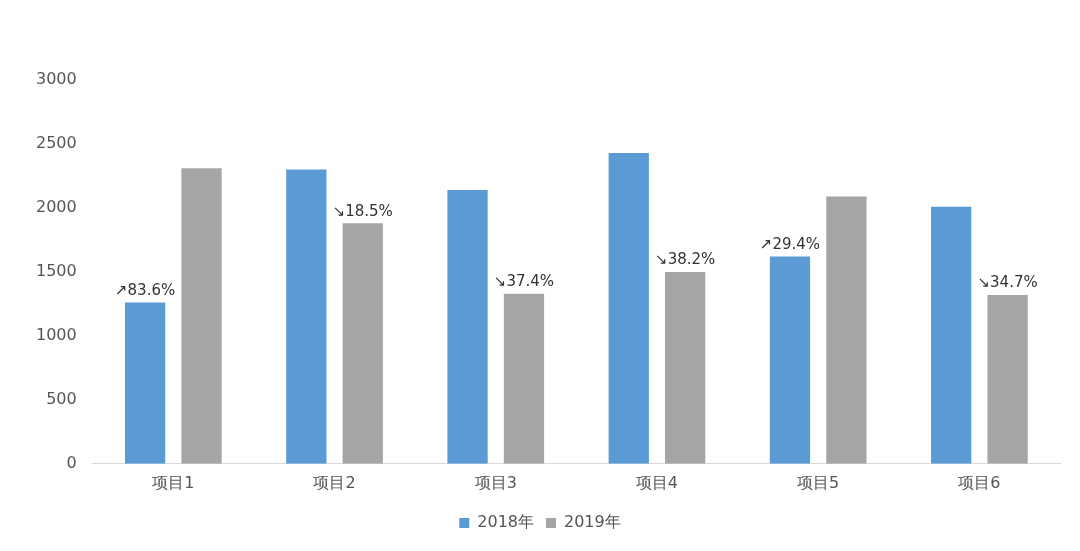 The height and width of the screenshot is (551, 1080). What do you see at coordinates (657, 482) in the screenshot?
I see `x-tick-label: 项目4` at bounding box center [657, 482].